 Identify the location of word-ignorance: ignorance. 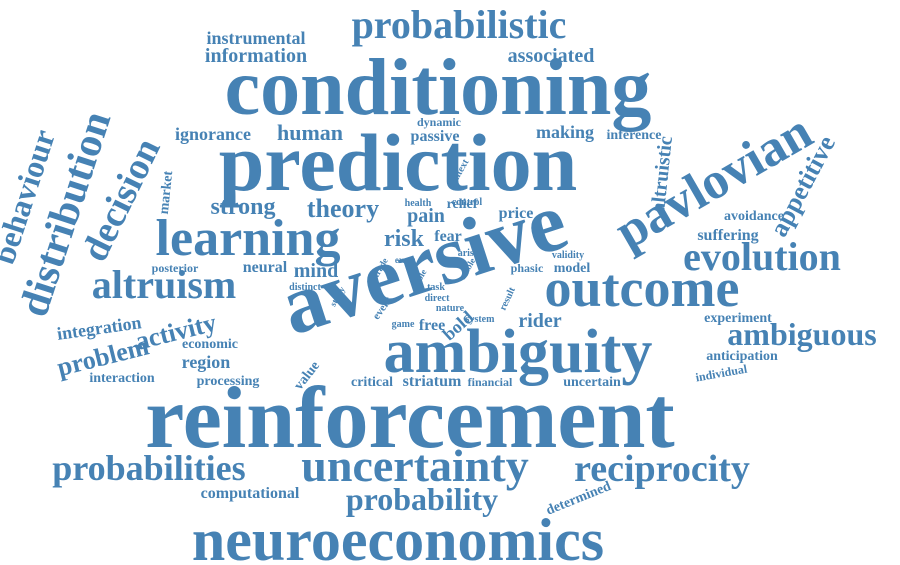
(213, 134).